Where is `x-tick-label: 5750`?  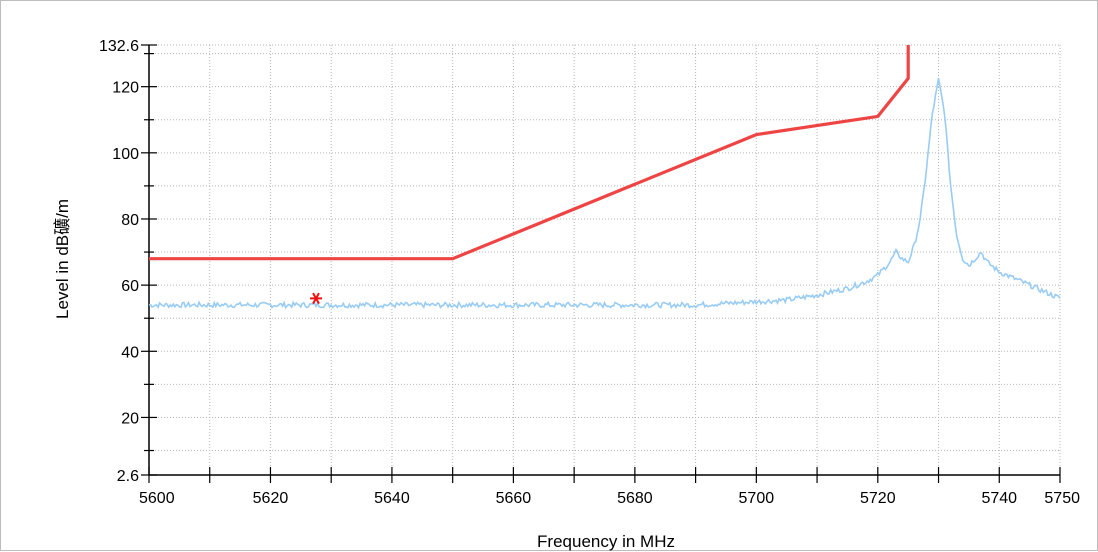 x-tick-label: 5750 is located at coordinates (1062, 498).